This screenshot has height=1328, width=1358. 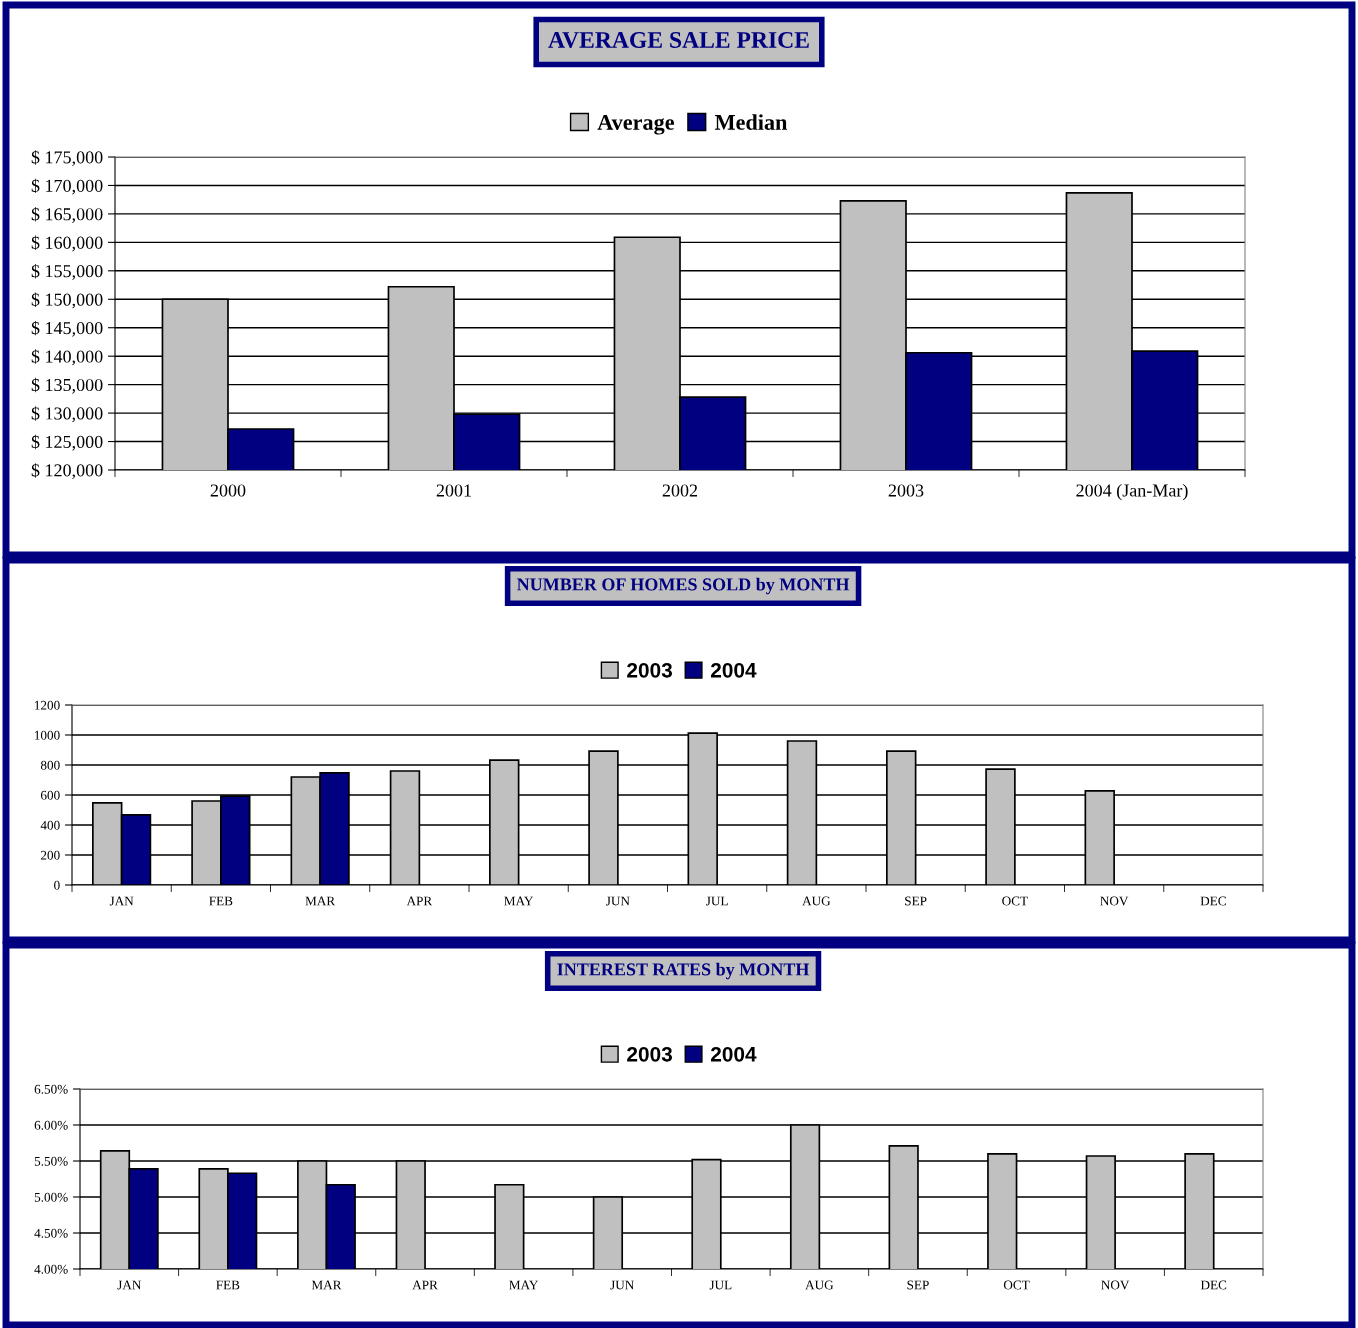 I want to click on y-tick-label: $ 135,000, so click(x=67, y=385).